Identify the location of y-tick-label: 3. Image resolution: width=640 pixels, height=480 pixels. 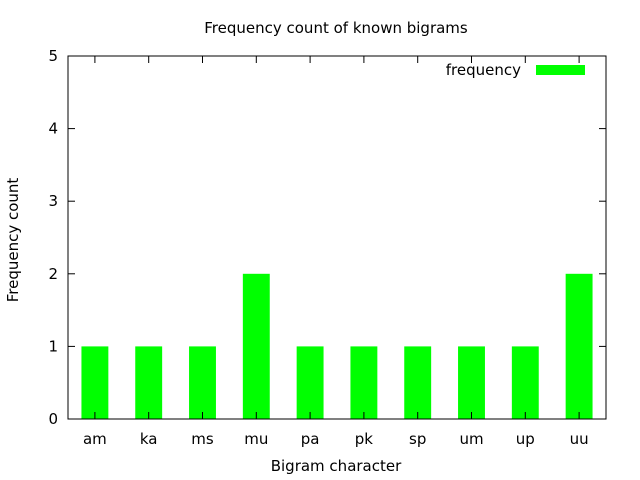
(53, 201).